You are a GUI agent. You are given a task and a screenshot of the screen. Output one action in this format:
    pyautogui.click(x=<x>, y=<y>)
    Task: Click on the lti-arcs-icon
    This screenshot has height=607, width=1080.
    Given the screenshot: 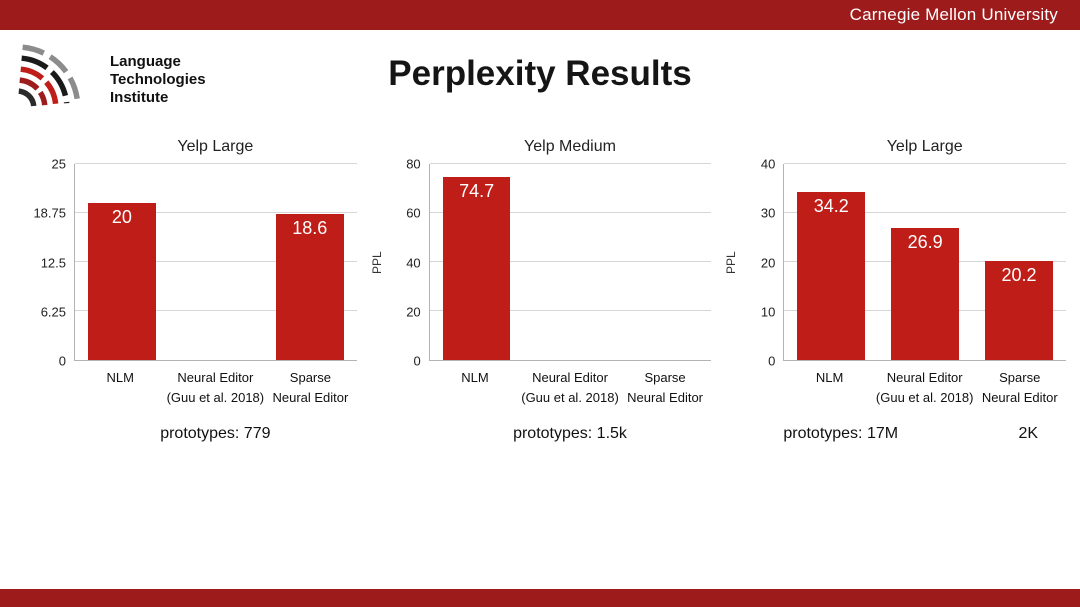 What is the action you would take?
    pyautogui.click(x=49, y=75)
    